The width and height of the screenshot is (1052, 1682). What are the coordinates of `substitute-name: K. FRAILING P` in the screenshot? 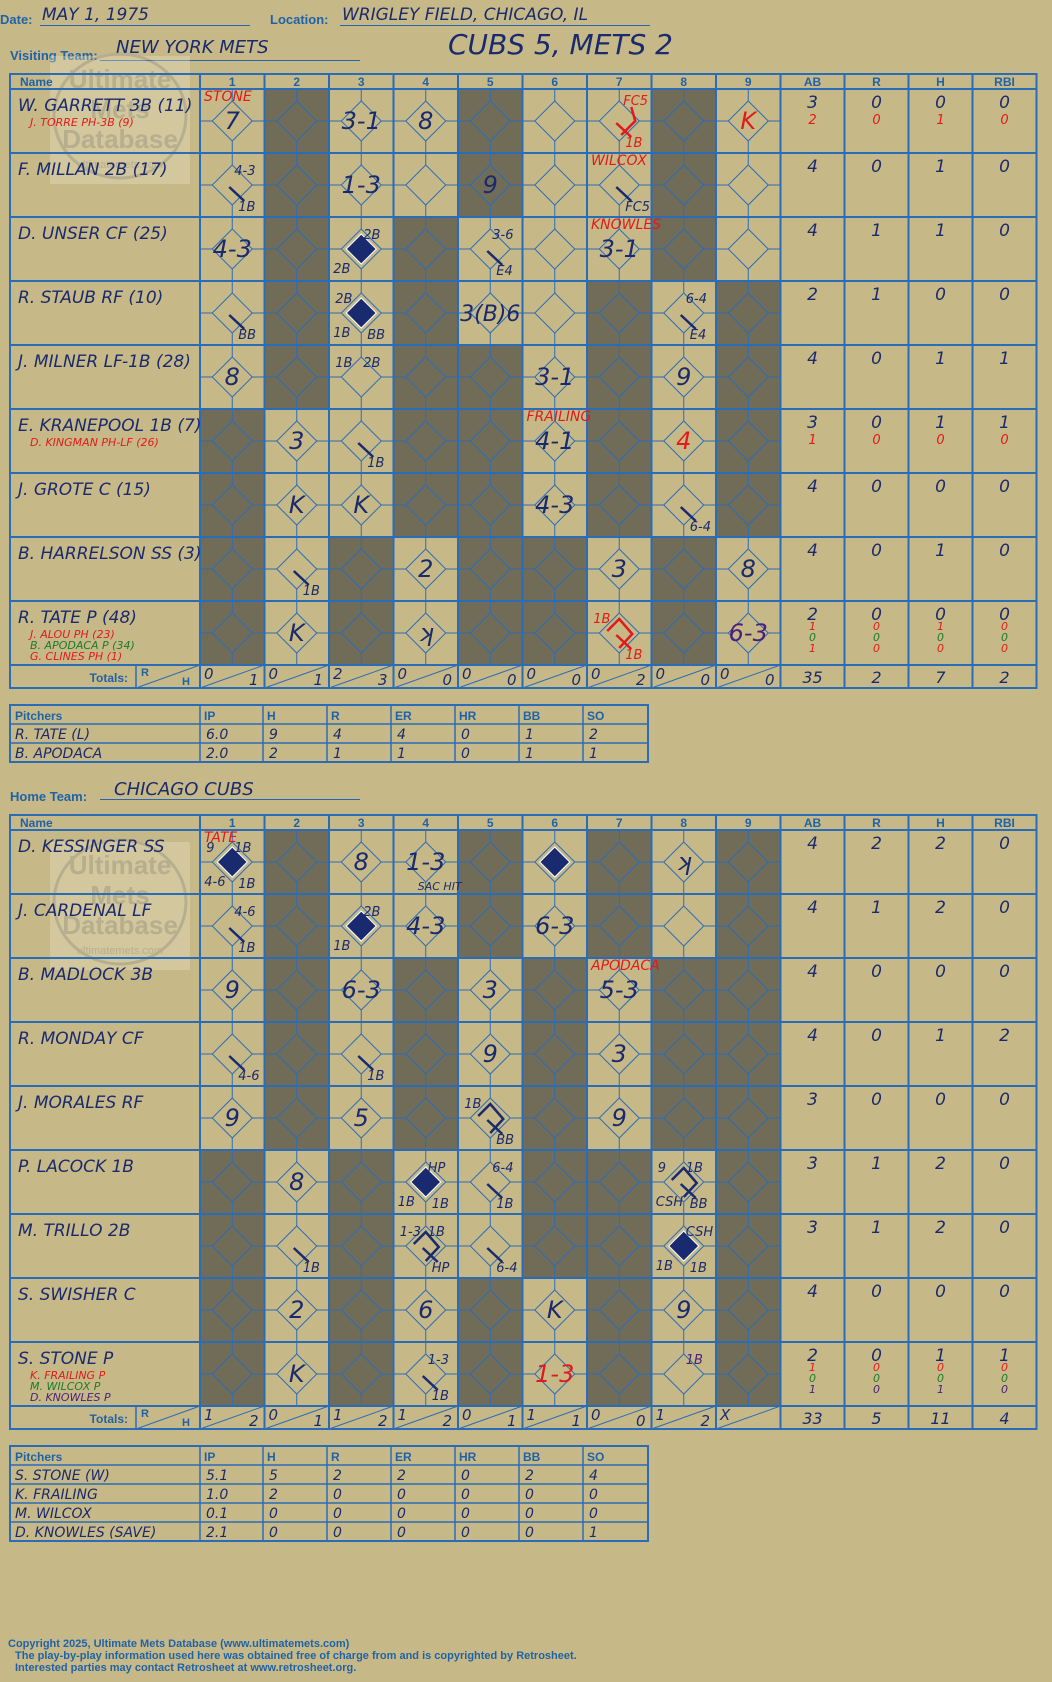 It's located at (68, 1375).